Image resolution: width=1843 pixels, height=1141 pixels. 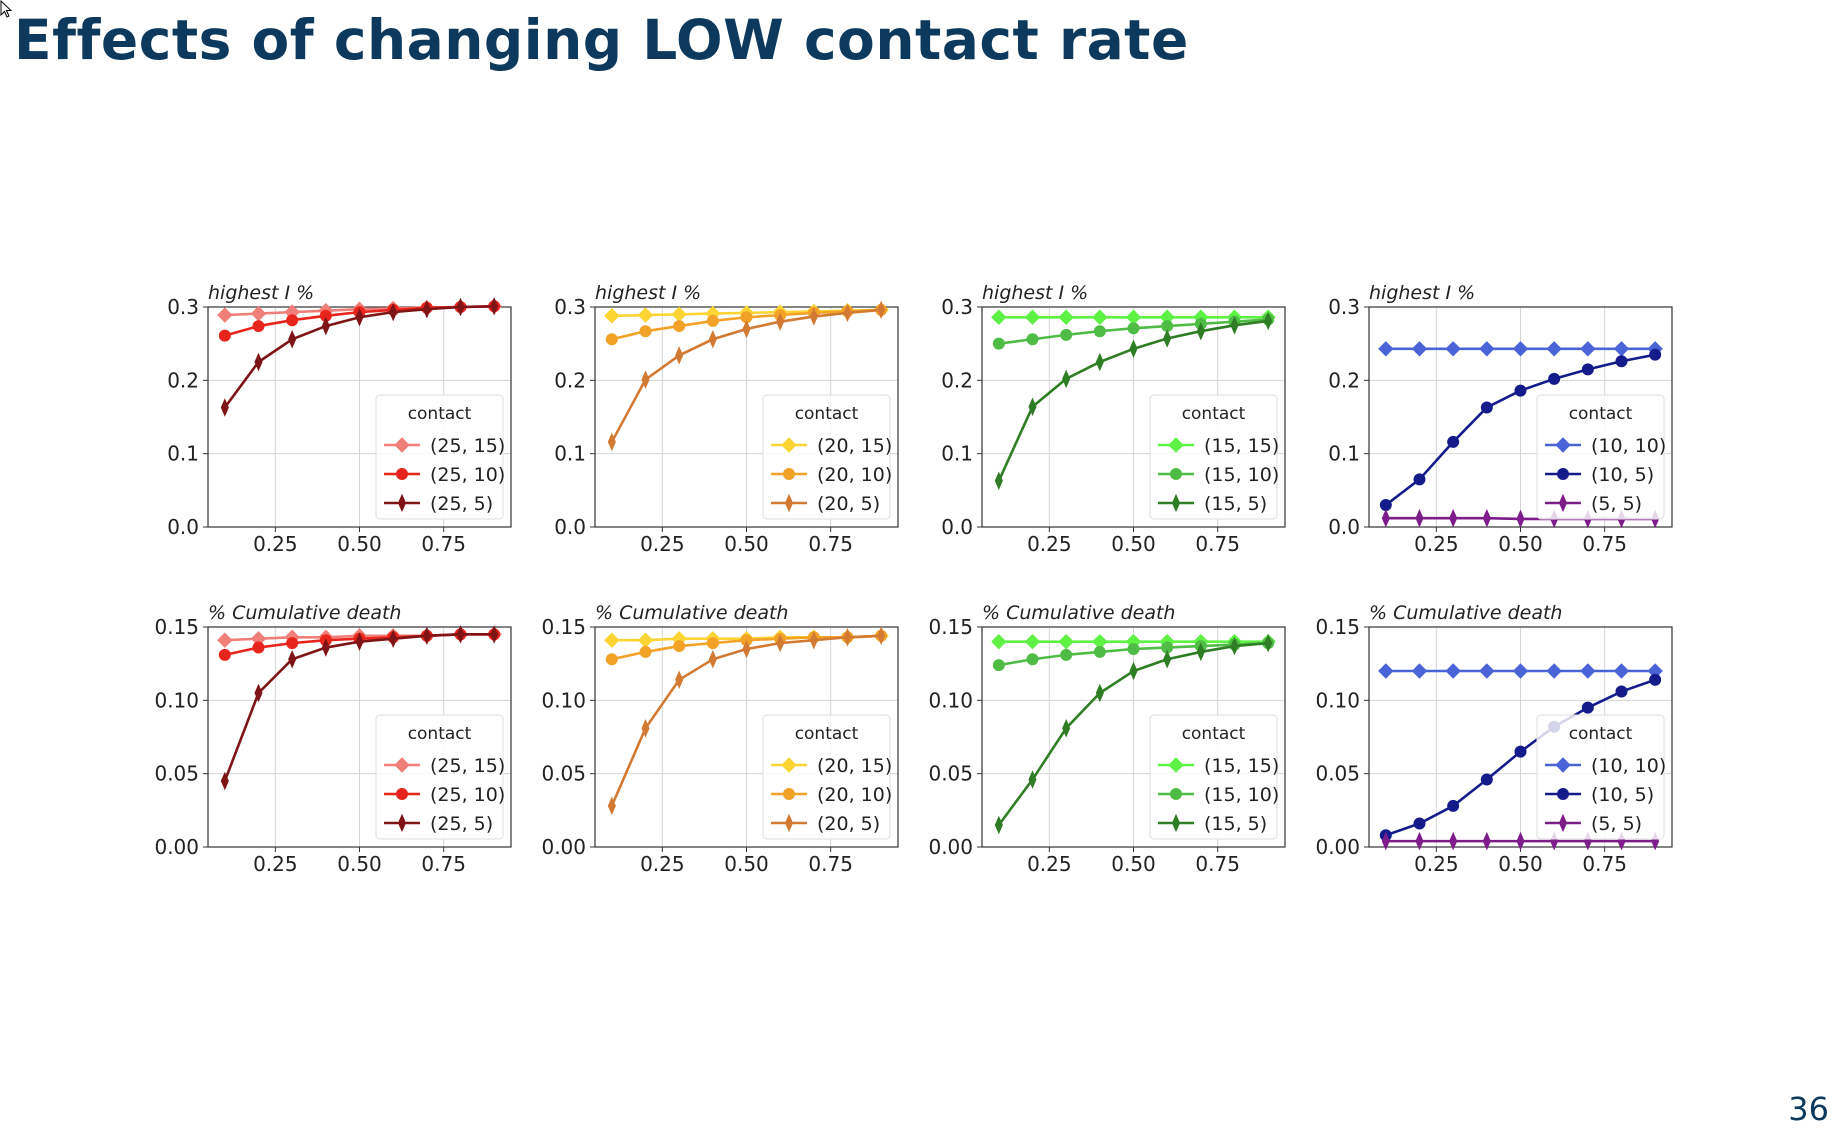 I want to click on subplot-title: highest I %, so click(x=261, y=293).